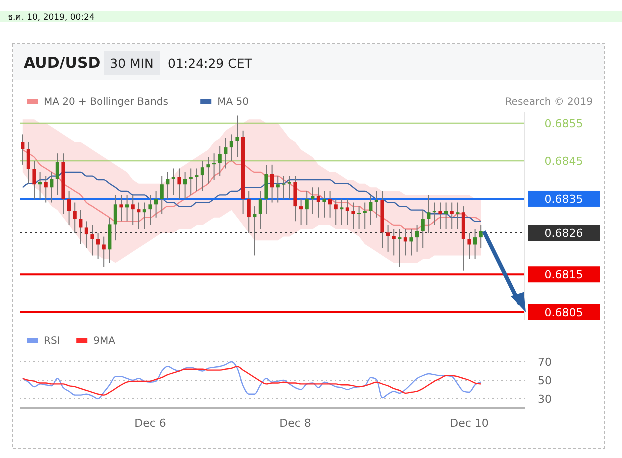  Describe the element at coordinates (132, 63) in the screenshot. I see `chart-subtitle: 30 MIN` at that location.